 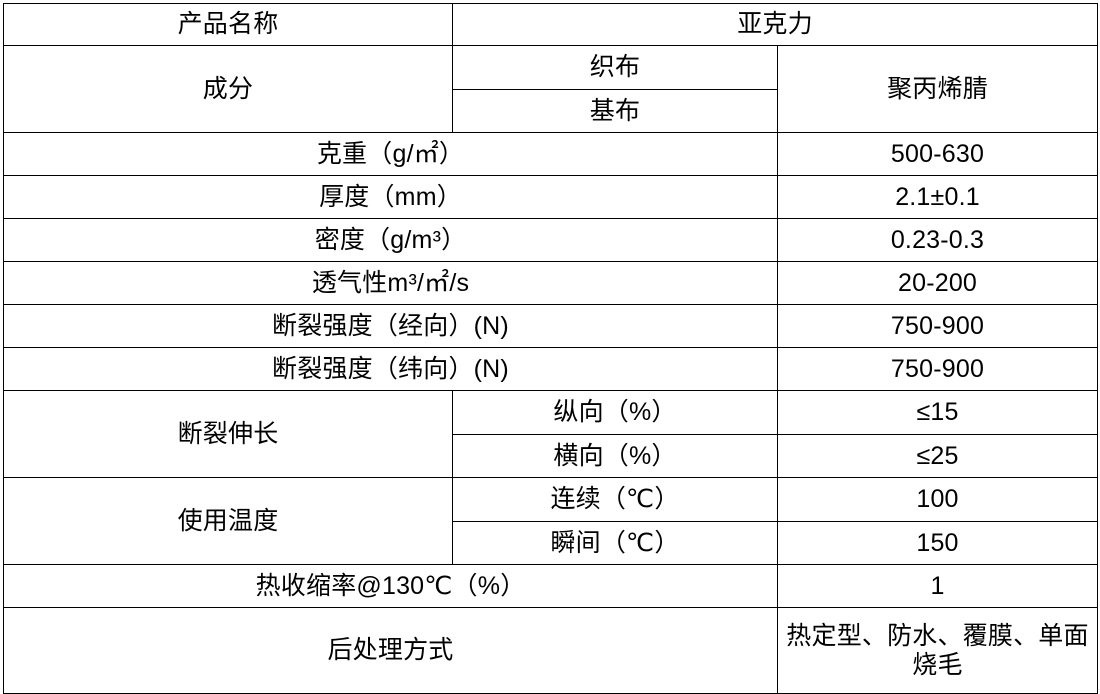 What do you see at coordinates (390, 283) in the screenshot?
I see `label-air-permeability: 透气性m³/㎡/s` at bounding box center [390, 283].